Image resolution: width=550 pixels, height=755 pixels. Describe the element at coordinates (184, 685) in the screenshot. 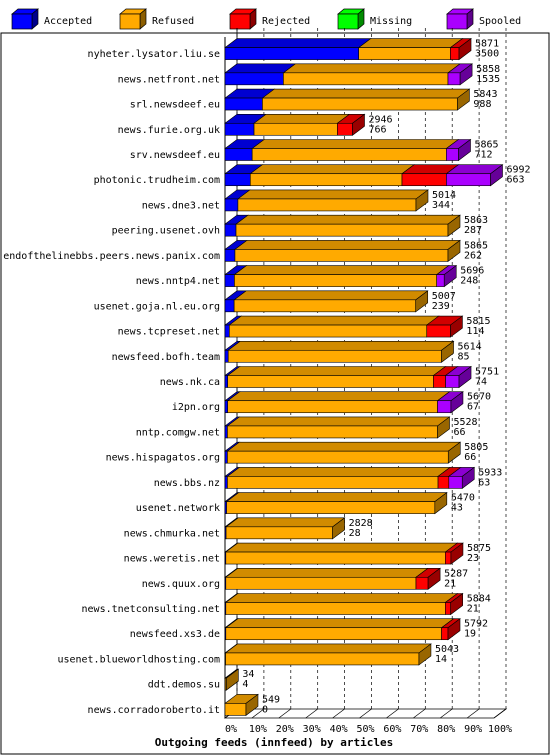

I see `row-label: ddt.demos.su` at that location.